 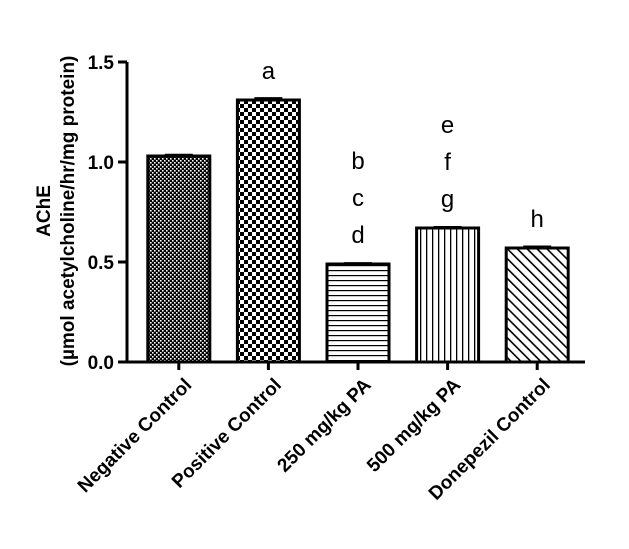 What do you see at coordinates (101, 63) in the screenshot?
I see `y-tick-label: 1.5` at bounding box center [101, 63].